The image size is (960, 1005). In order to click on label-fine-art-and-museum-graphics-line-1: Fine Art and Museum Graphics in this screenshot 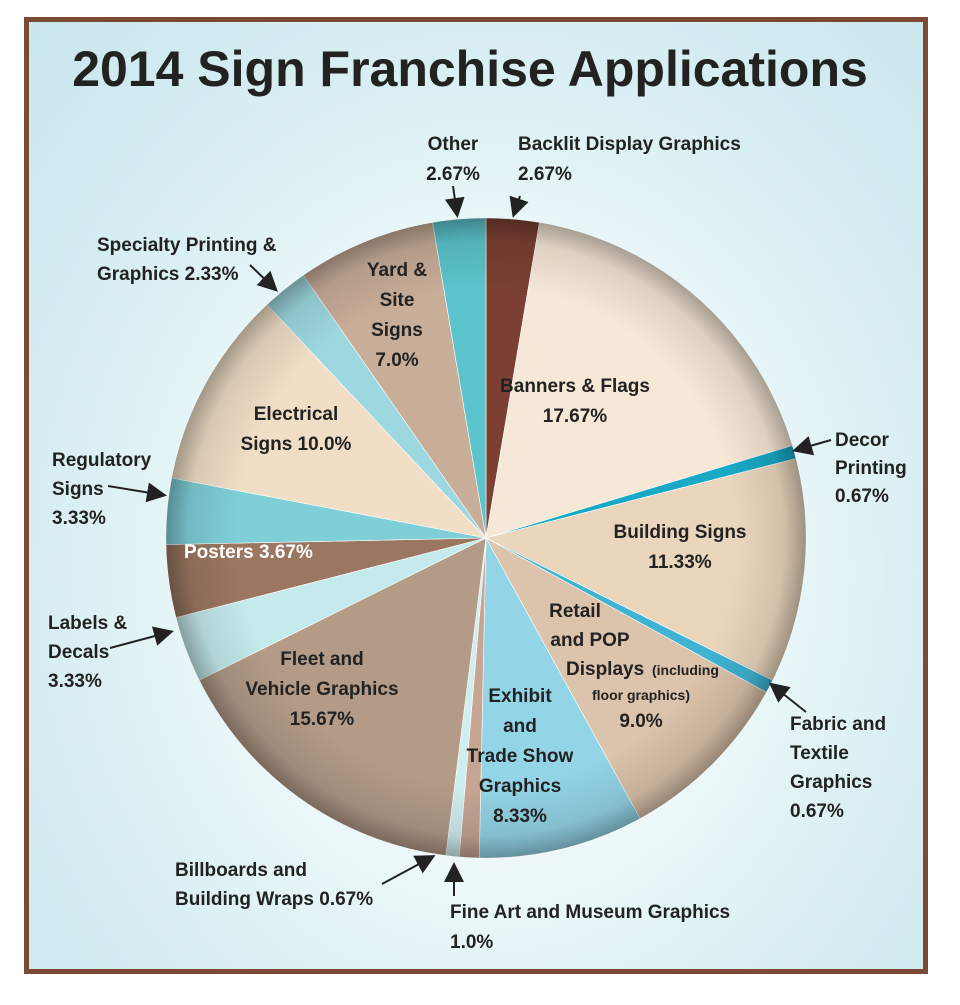, I will do `click(590, 912)`.